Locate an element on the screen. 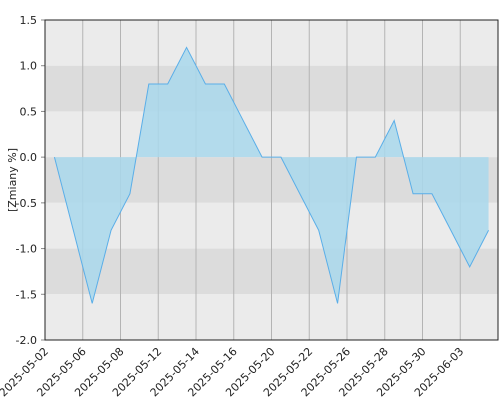  y-tick-label: 0.0 is located at coordinates (29, 157).